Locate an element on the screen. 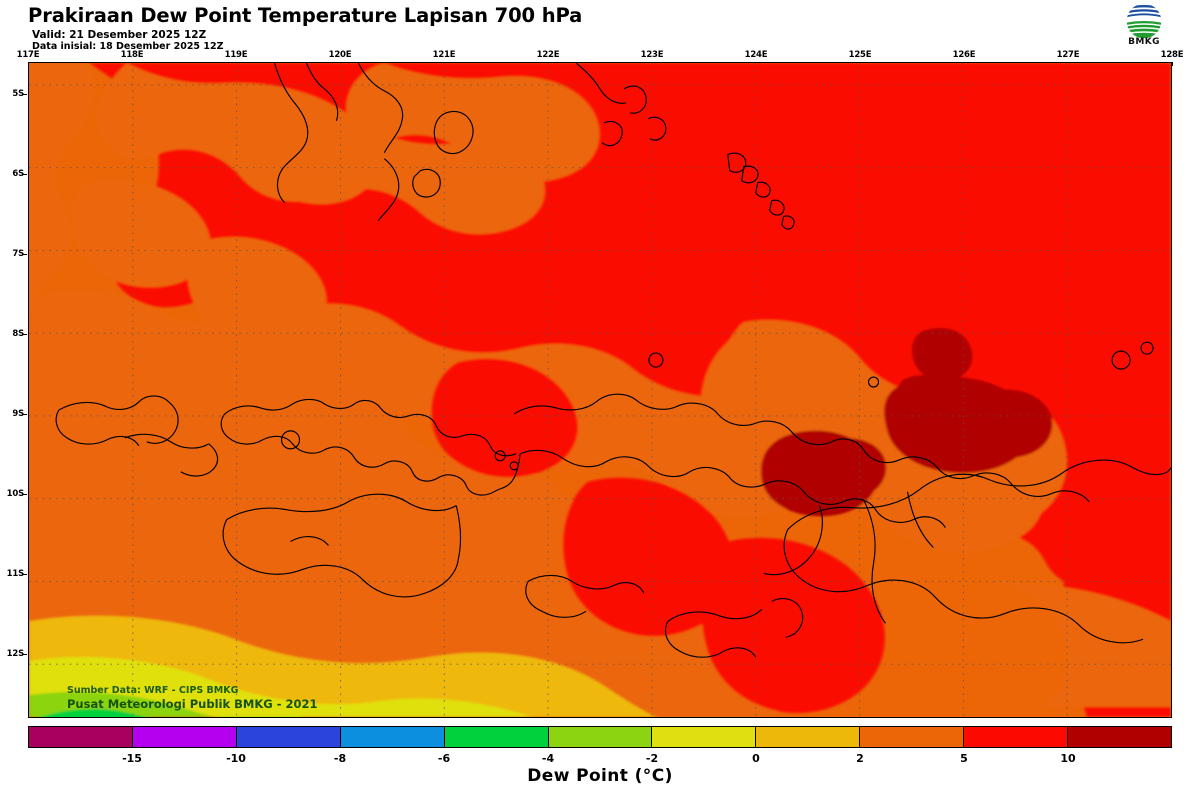 The height and width of the screenshot is (800, 1200). y-axis-tick-9S: 9S is located at coordinates (18, 414).